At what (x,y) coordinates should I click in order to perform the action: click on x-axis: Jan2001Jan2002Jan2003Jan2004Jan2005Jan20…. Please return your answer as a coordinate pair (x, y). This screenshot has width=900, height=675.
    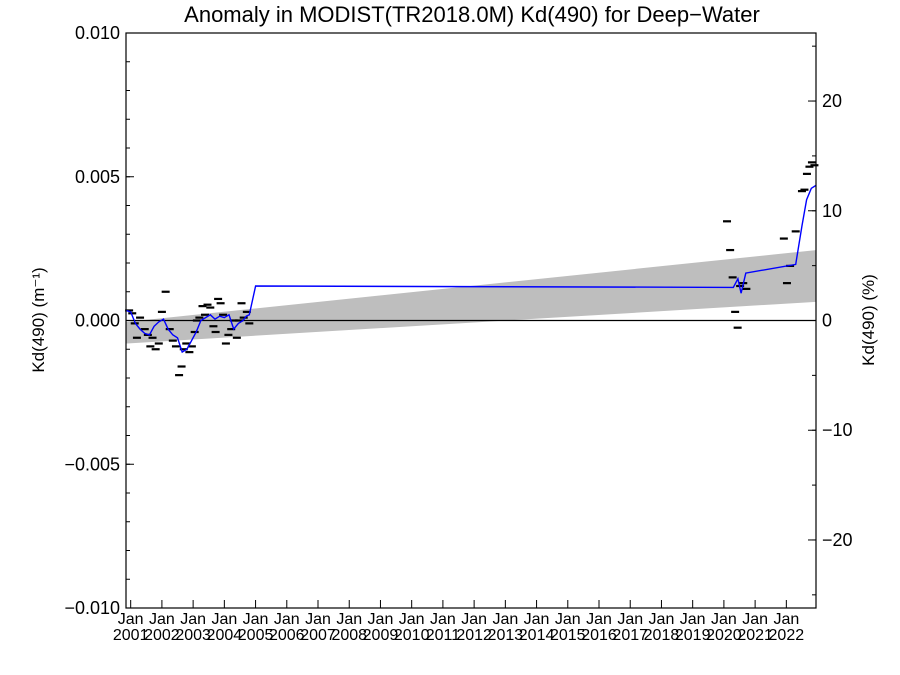
    Looking at the image, I should click on (458, 622).